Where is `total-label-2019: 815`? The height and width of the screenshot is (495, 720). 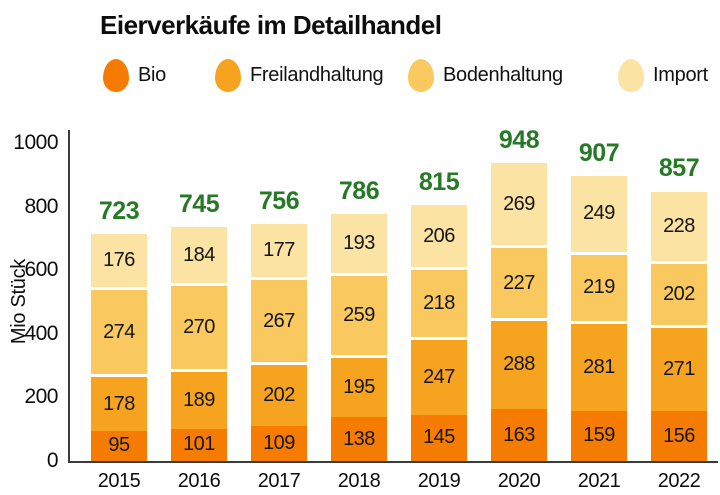 total-label-2019: 815 is located at coordinates (439, 181).